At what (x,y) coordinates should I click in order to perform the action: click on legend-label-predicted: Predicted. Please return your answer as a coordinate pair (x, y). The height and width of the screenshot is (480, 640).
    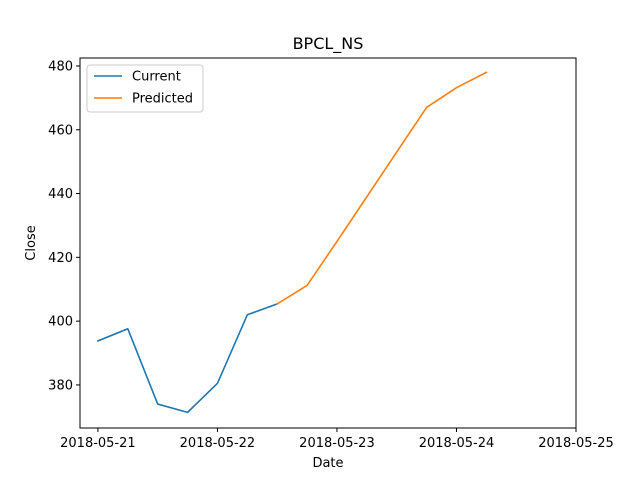
    Looking at the image, I should click on (162, 99).